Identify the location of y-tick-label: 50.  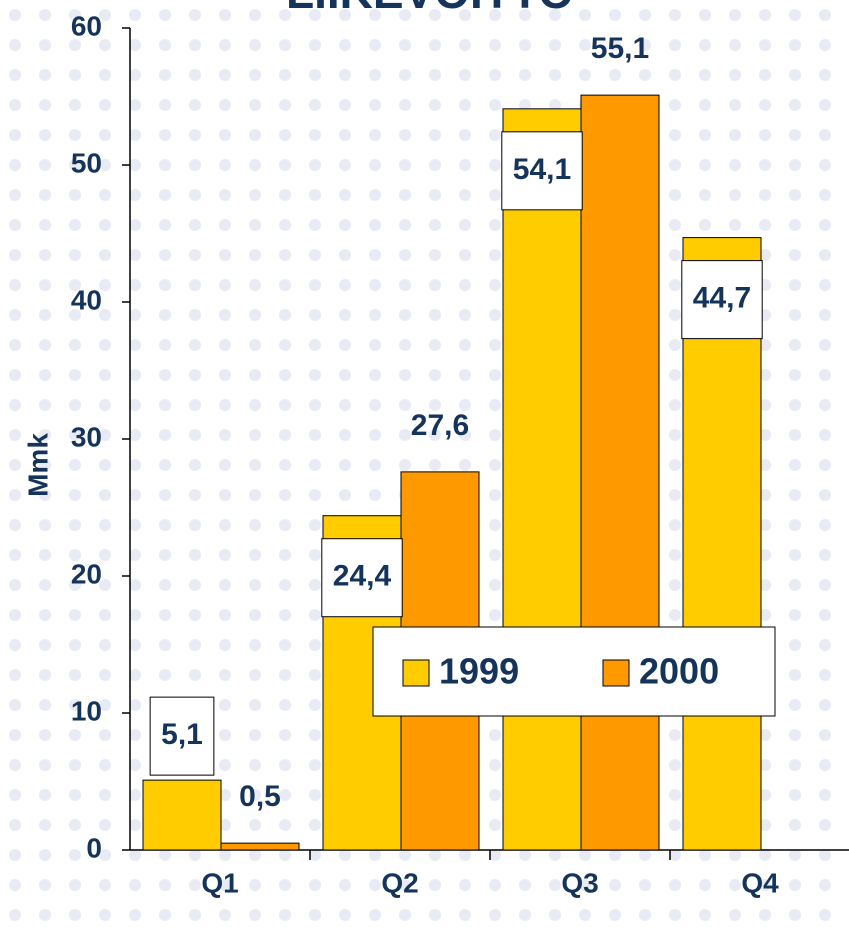
(86, 162).